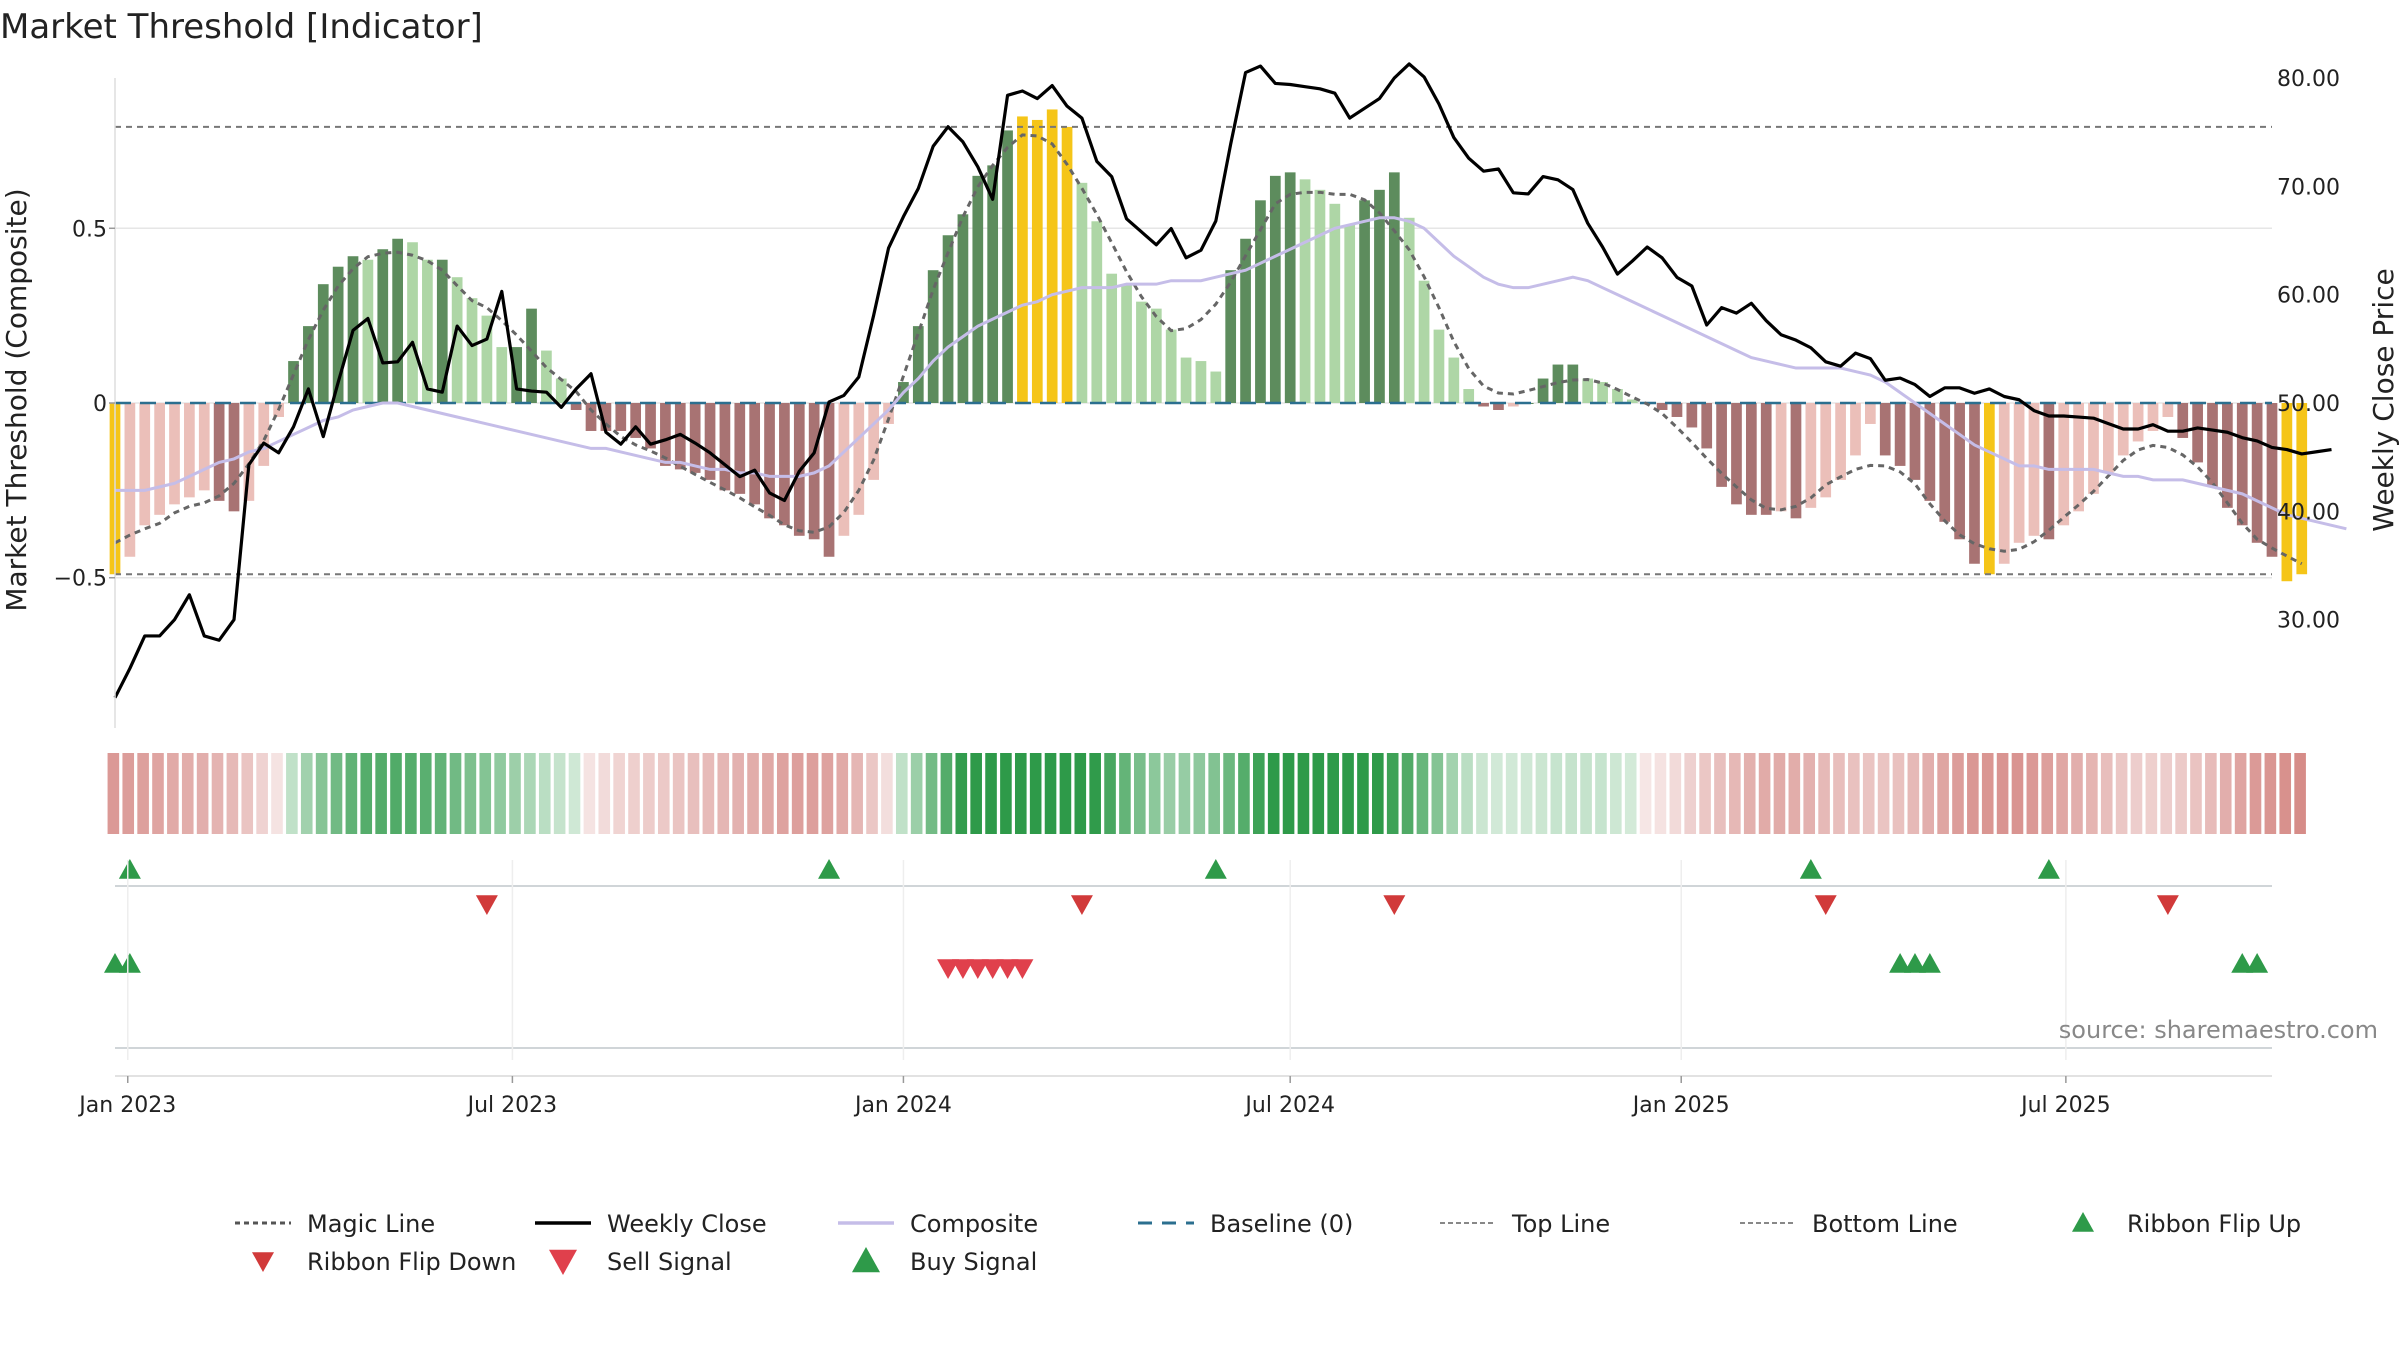 The image size is (2400, 1350). What do you see at coordinates (2308, 296) in the screenshot?
I see `y-right-tick-label: 60.00` at bounding box center [2308, 296].